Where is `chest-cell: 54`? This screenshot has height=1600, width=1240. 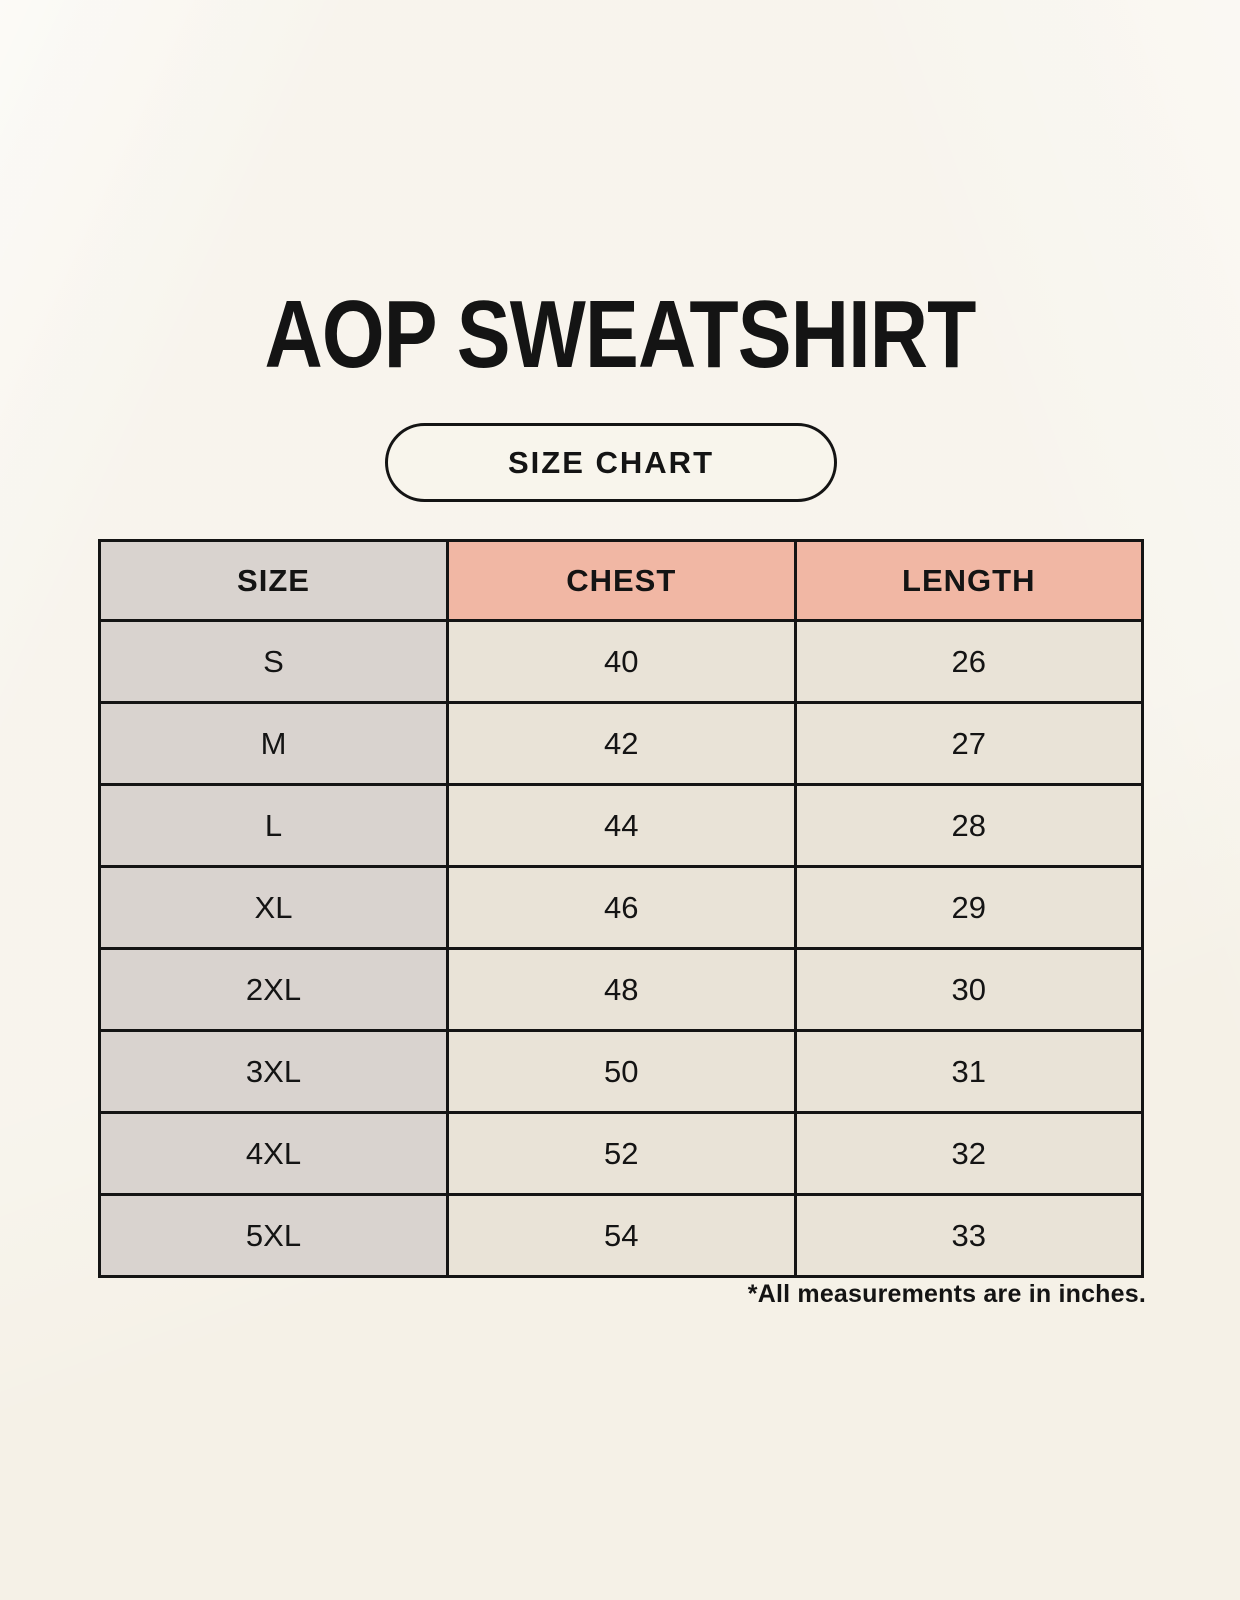
chest-cell: 54 is located at coordinates (621, 1235).